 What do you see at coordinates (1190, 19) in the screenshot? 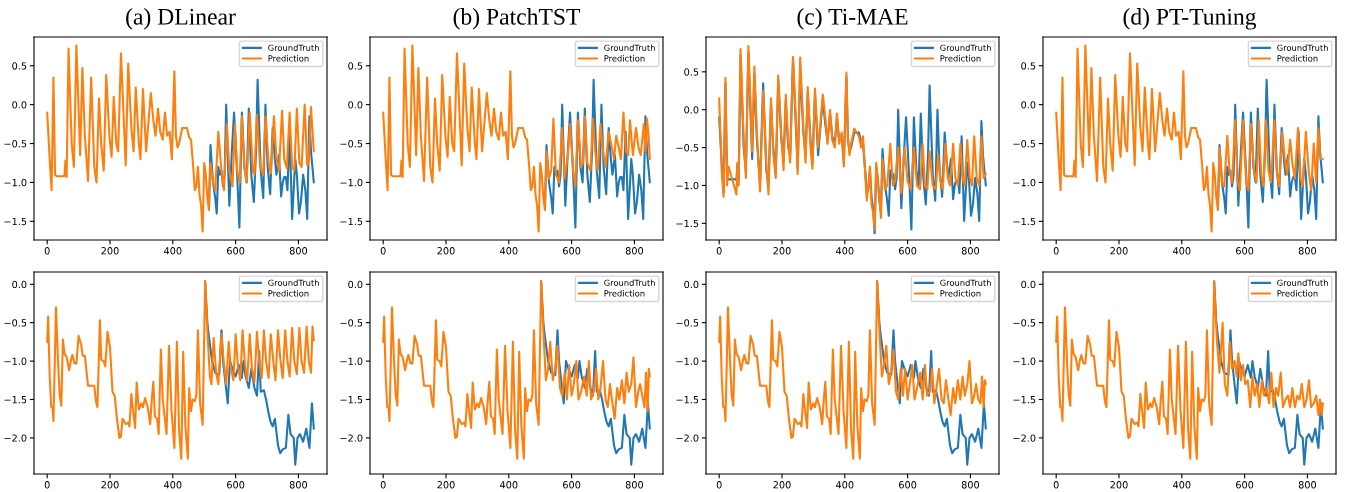
I see `chart-title: (d) PT-Tuning` at bounding box center [1190, 19].